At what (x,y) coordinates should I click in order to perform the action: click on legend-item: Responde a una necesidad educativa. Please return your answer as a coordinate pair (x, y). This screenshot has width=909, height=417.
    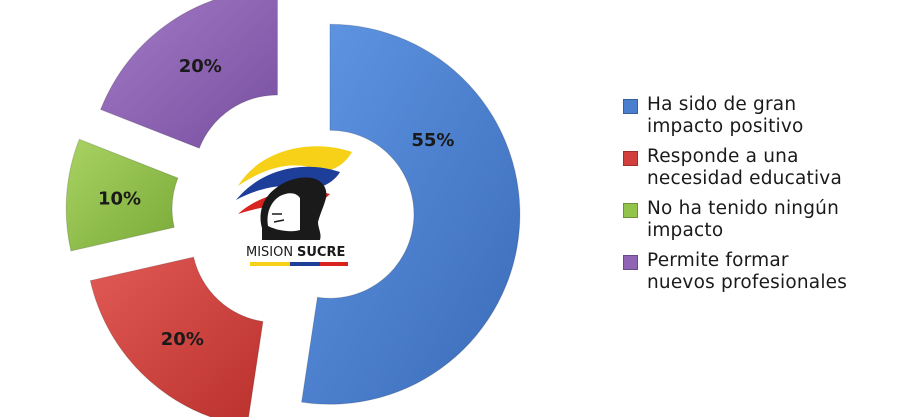
    Looking at the image, I should click on (765, 168).